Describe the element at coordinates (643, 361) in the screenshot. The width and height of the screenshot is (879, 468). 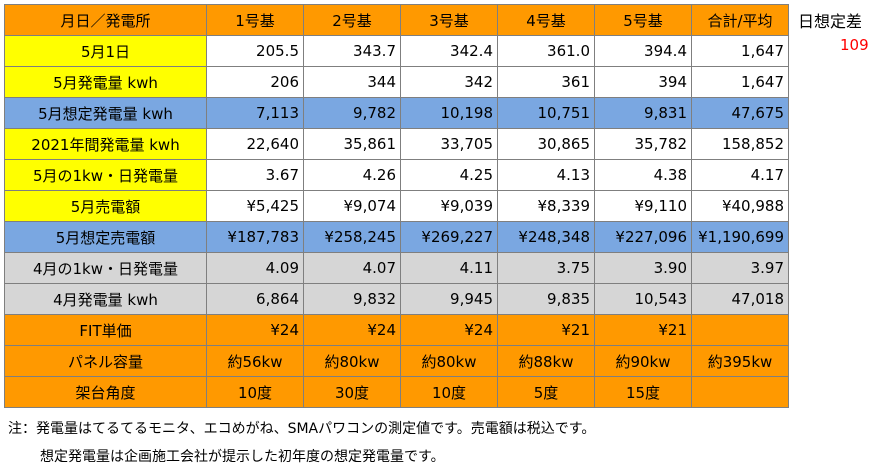
I see `table-cell: 約90kw` at that location.